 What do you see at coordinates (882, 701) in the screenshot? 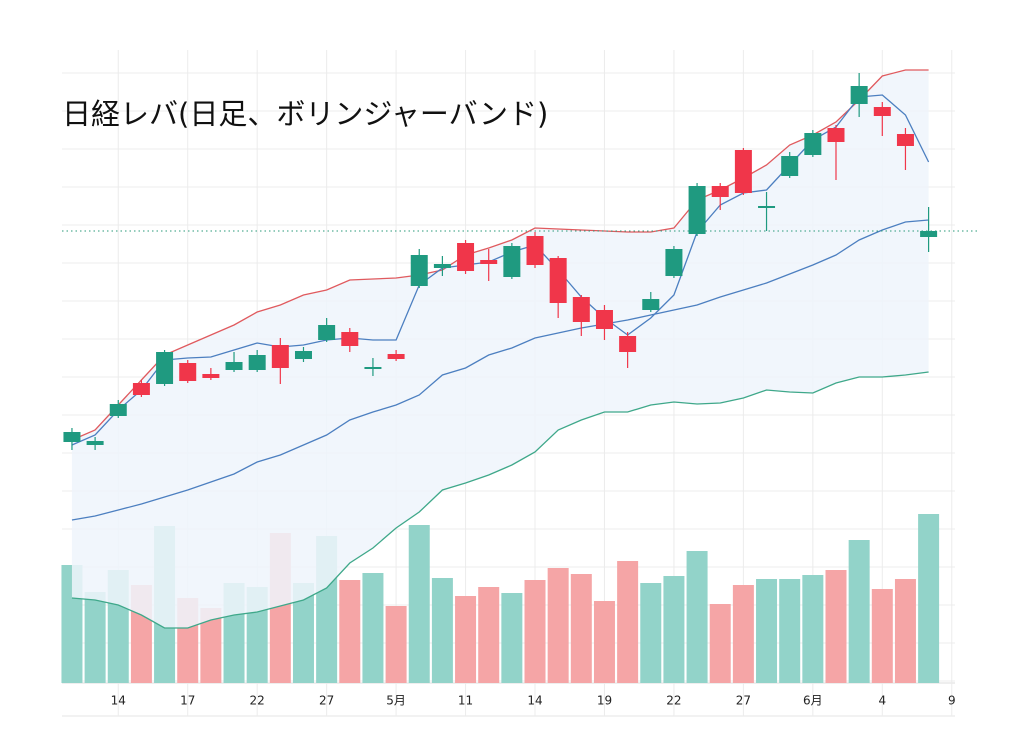
I see `x-tick-label: 4` at bounding box center [882, 701].